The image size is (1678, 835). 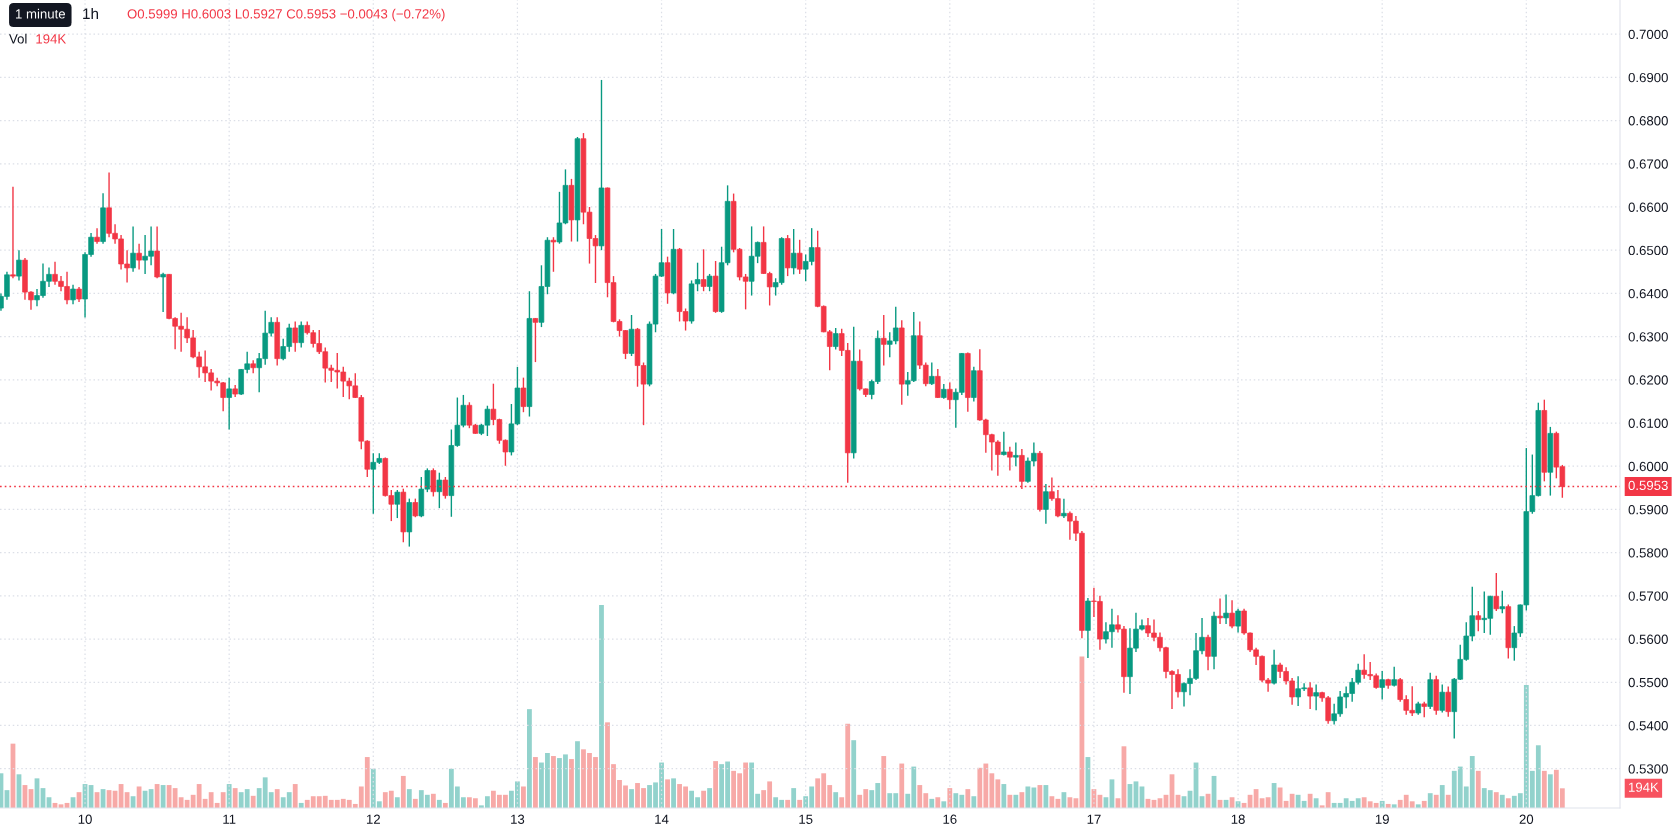 I want to click on x-tick-label: 15, so click(x=806, y=819).